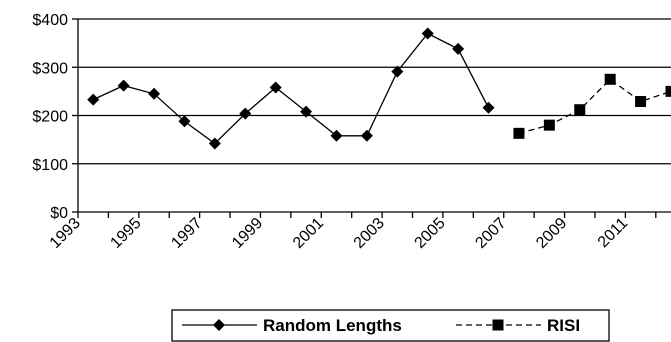 This screenshot has height=342, width=671. What do you see at coordinates (430, 233) in the screenshot?
I see `x-tick-label-6: 2005` at bounding box center [430, 233].